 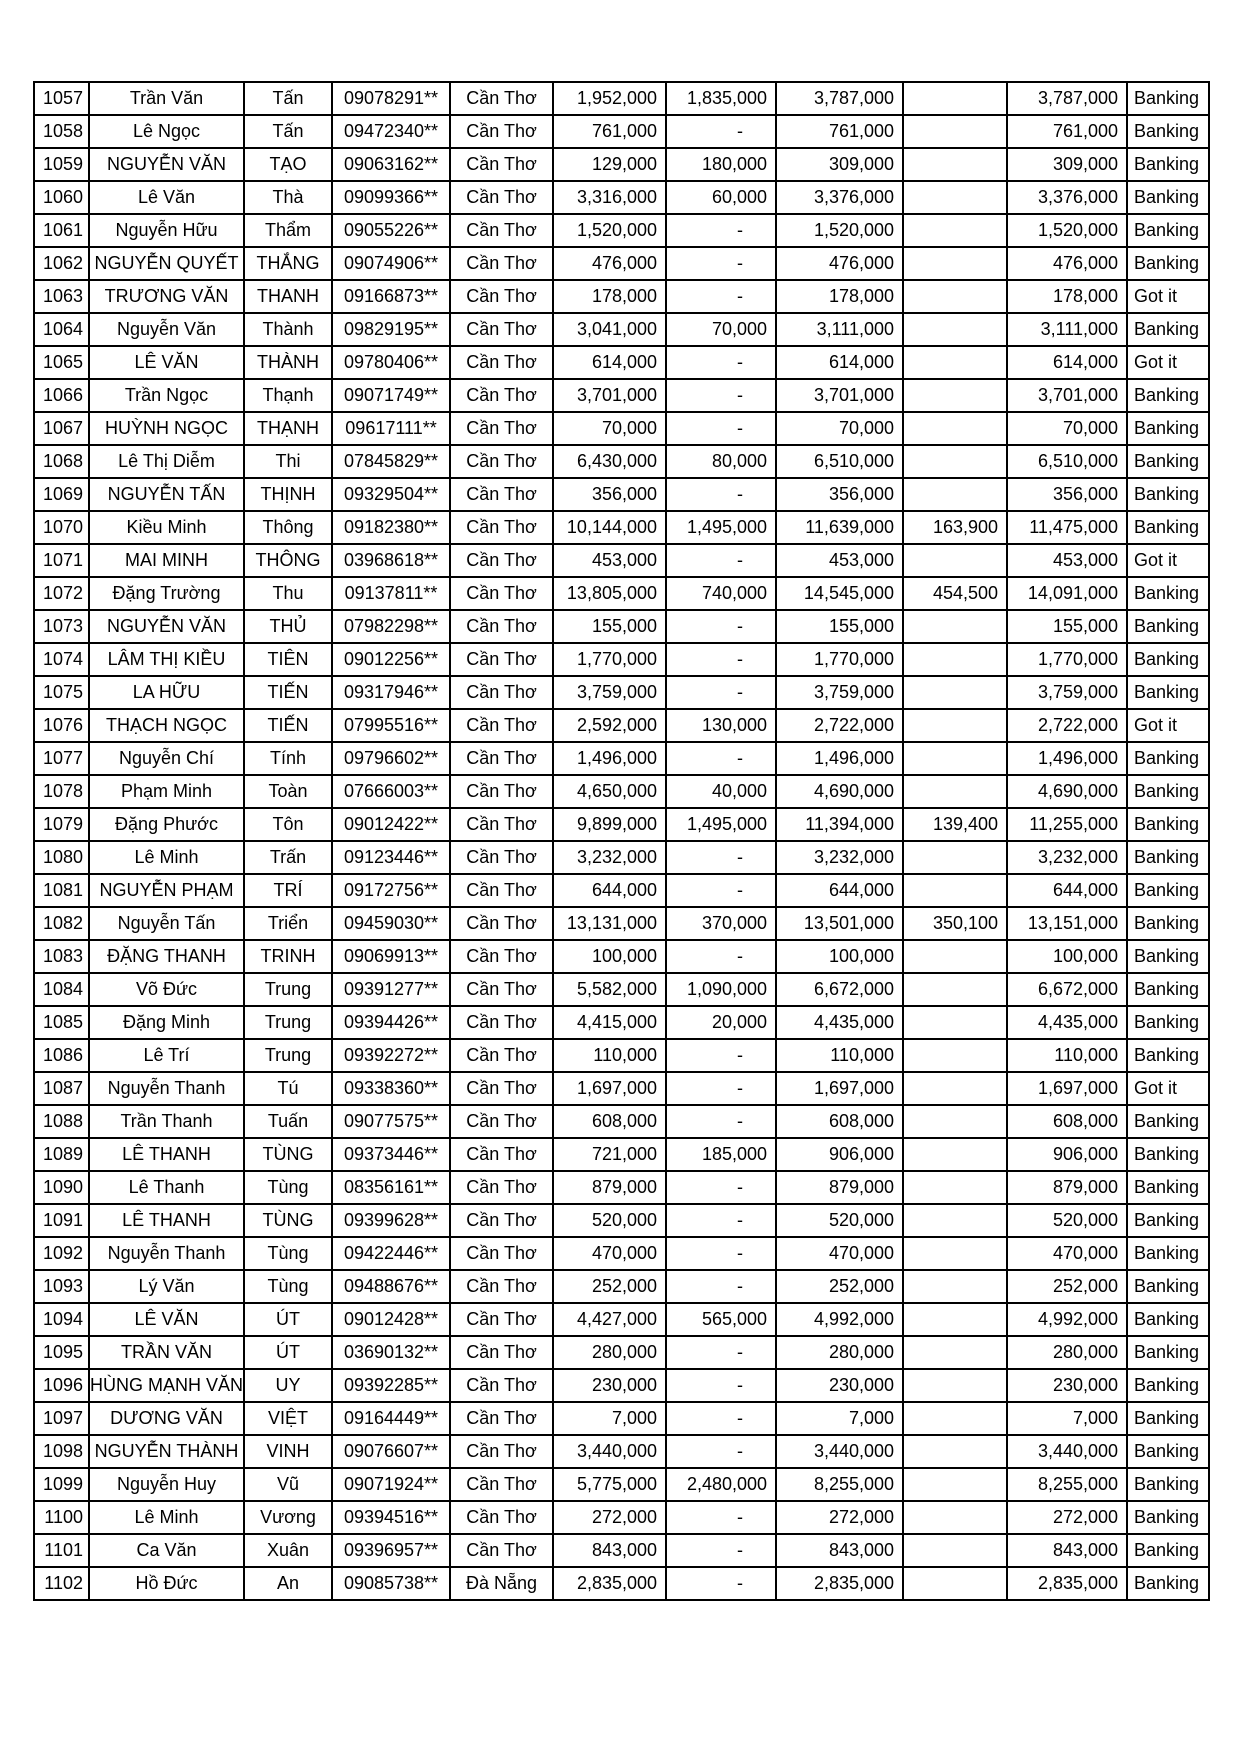 What do you see at coordinates (1067, 1286) in the screenshot?
I see `cell-final: 252,000` at bounding box center [1067, 1286].